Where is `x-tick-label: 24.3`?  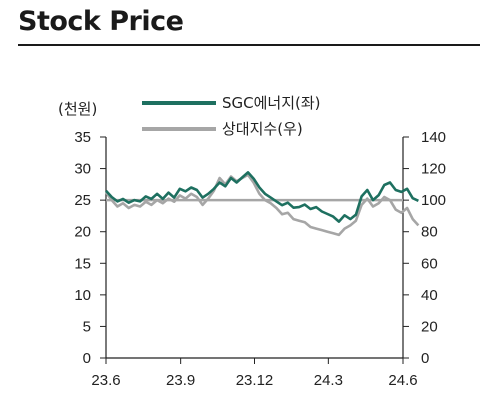 x-tick-label: 24.3 is located at coordinates (328, 380).